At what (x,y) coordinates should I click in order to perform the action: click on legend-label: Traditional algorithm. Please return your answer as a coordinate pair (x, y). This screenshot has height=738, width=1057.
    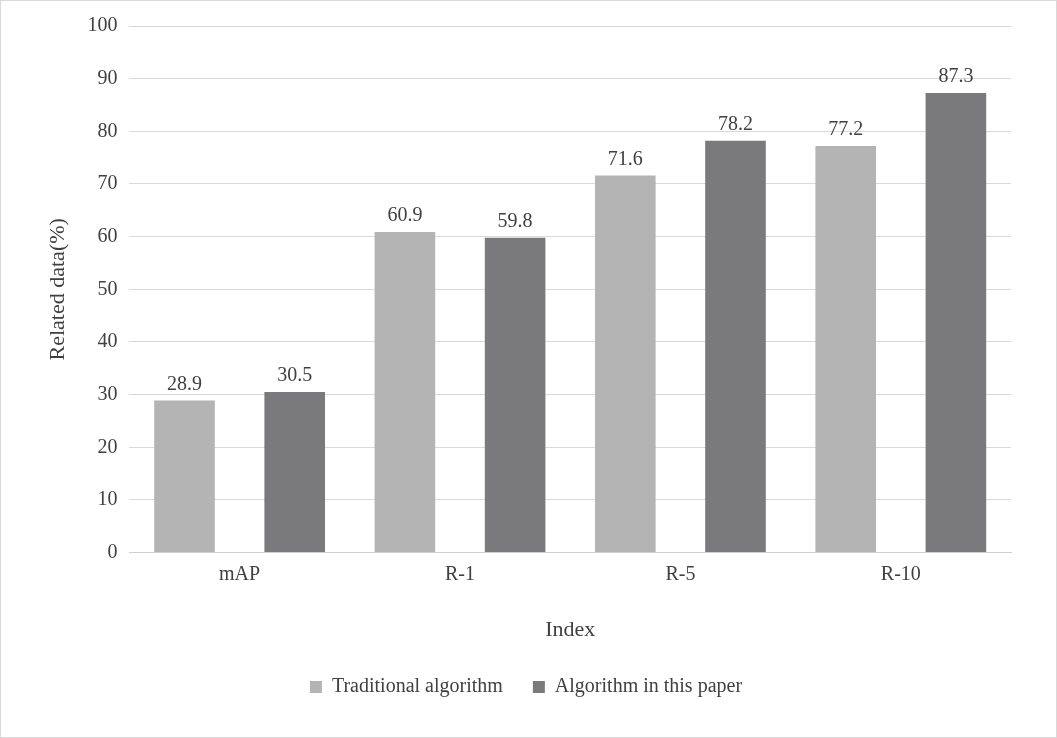
    Looking at the image, I should click on (417, 686).